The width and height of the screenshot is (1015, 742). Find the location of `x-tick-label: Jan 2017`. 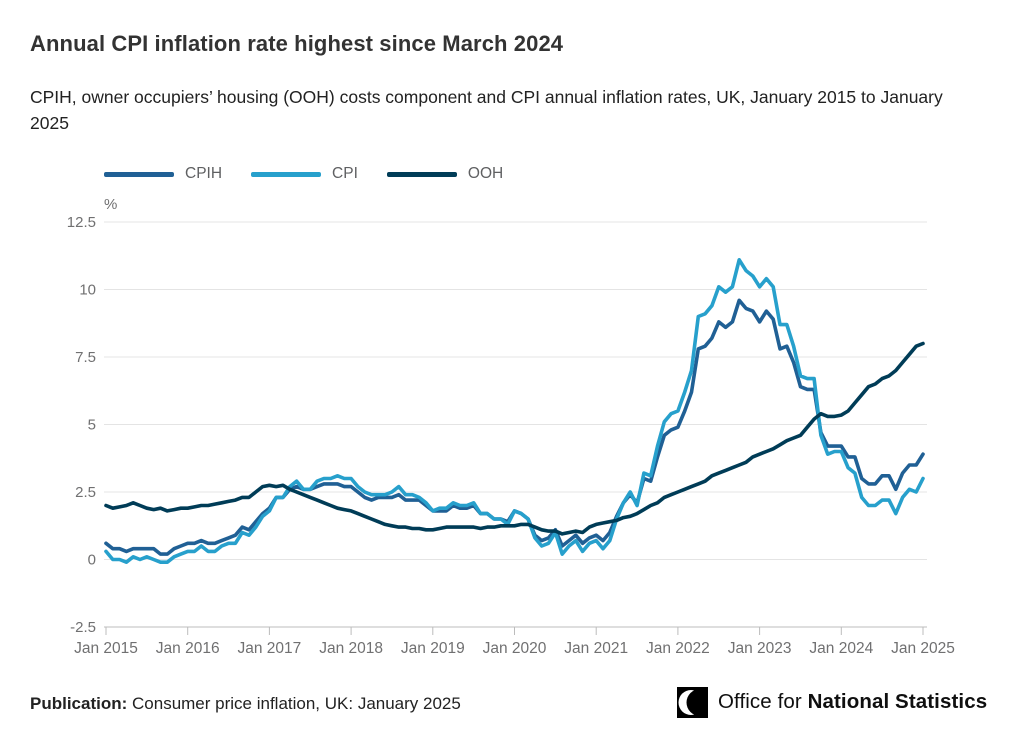

x-tick-label: Jan 2017 is located at coordinates (270, 648).